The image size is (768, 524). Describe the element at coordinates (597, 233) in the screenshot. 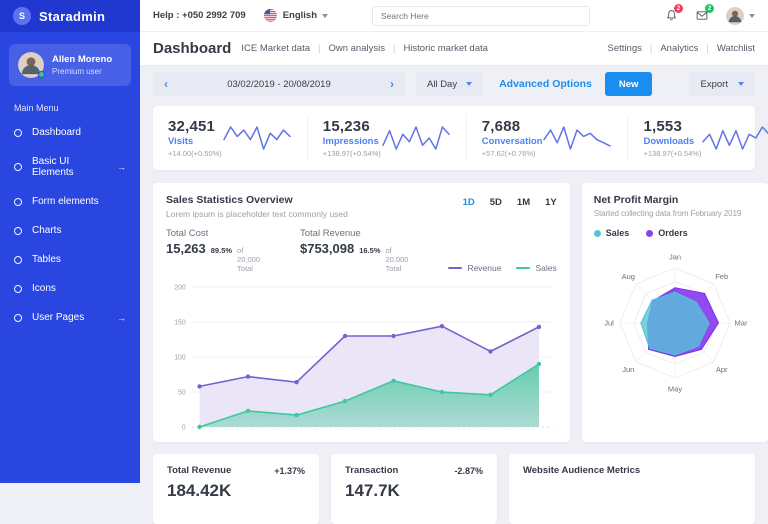

I see `sales-legend-dot` at that location.